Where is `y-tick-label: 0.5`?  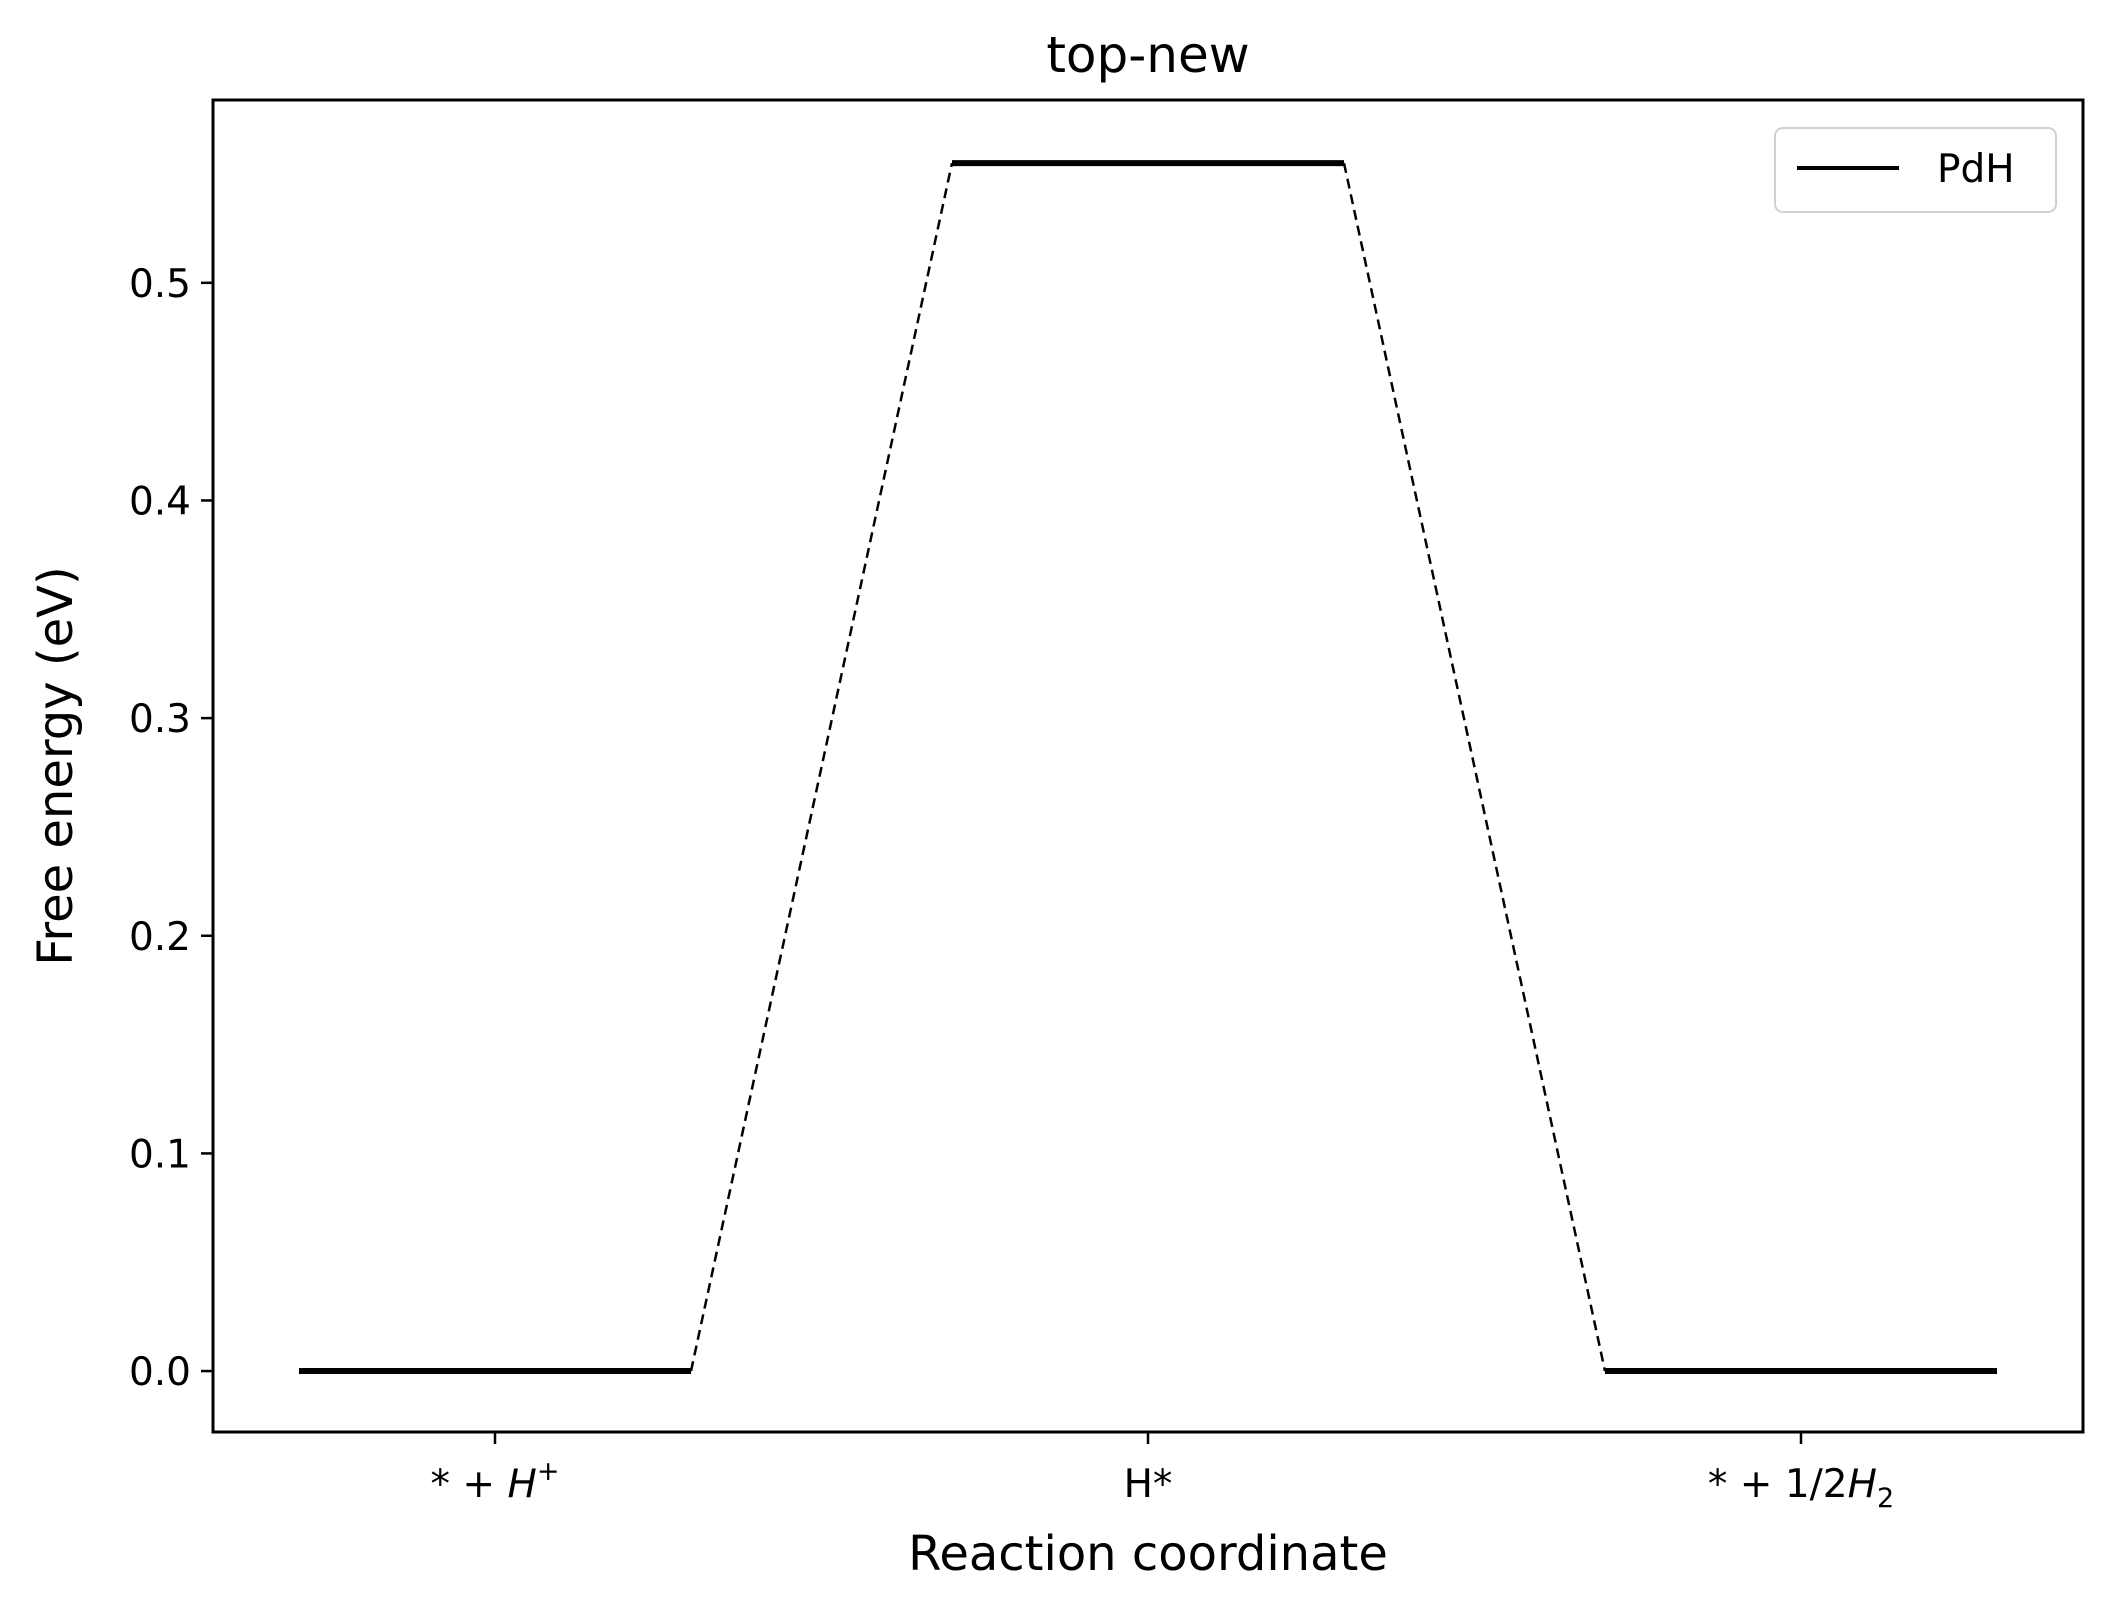 y-tick-label: 0.5 is located at coordinates (160, 284).